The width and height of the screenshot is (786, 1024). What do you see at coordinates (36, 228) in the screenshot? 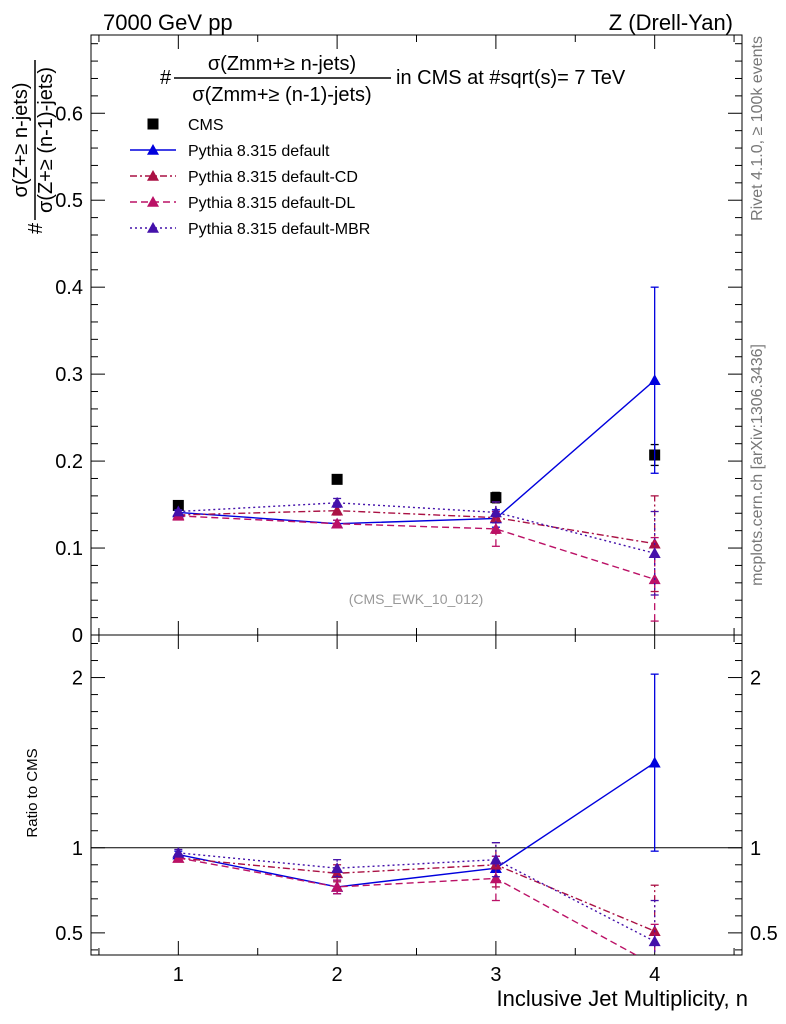
I see `main-ylabel-prefix: #` at bounding box center [36, 228].